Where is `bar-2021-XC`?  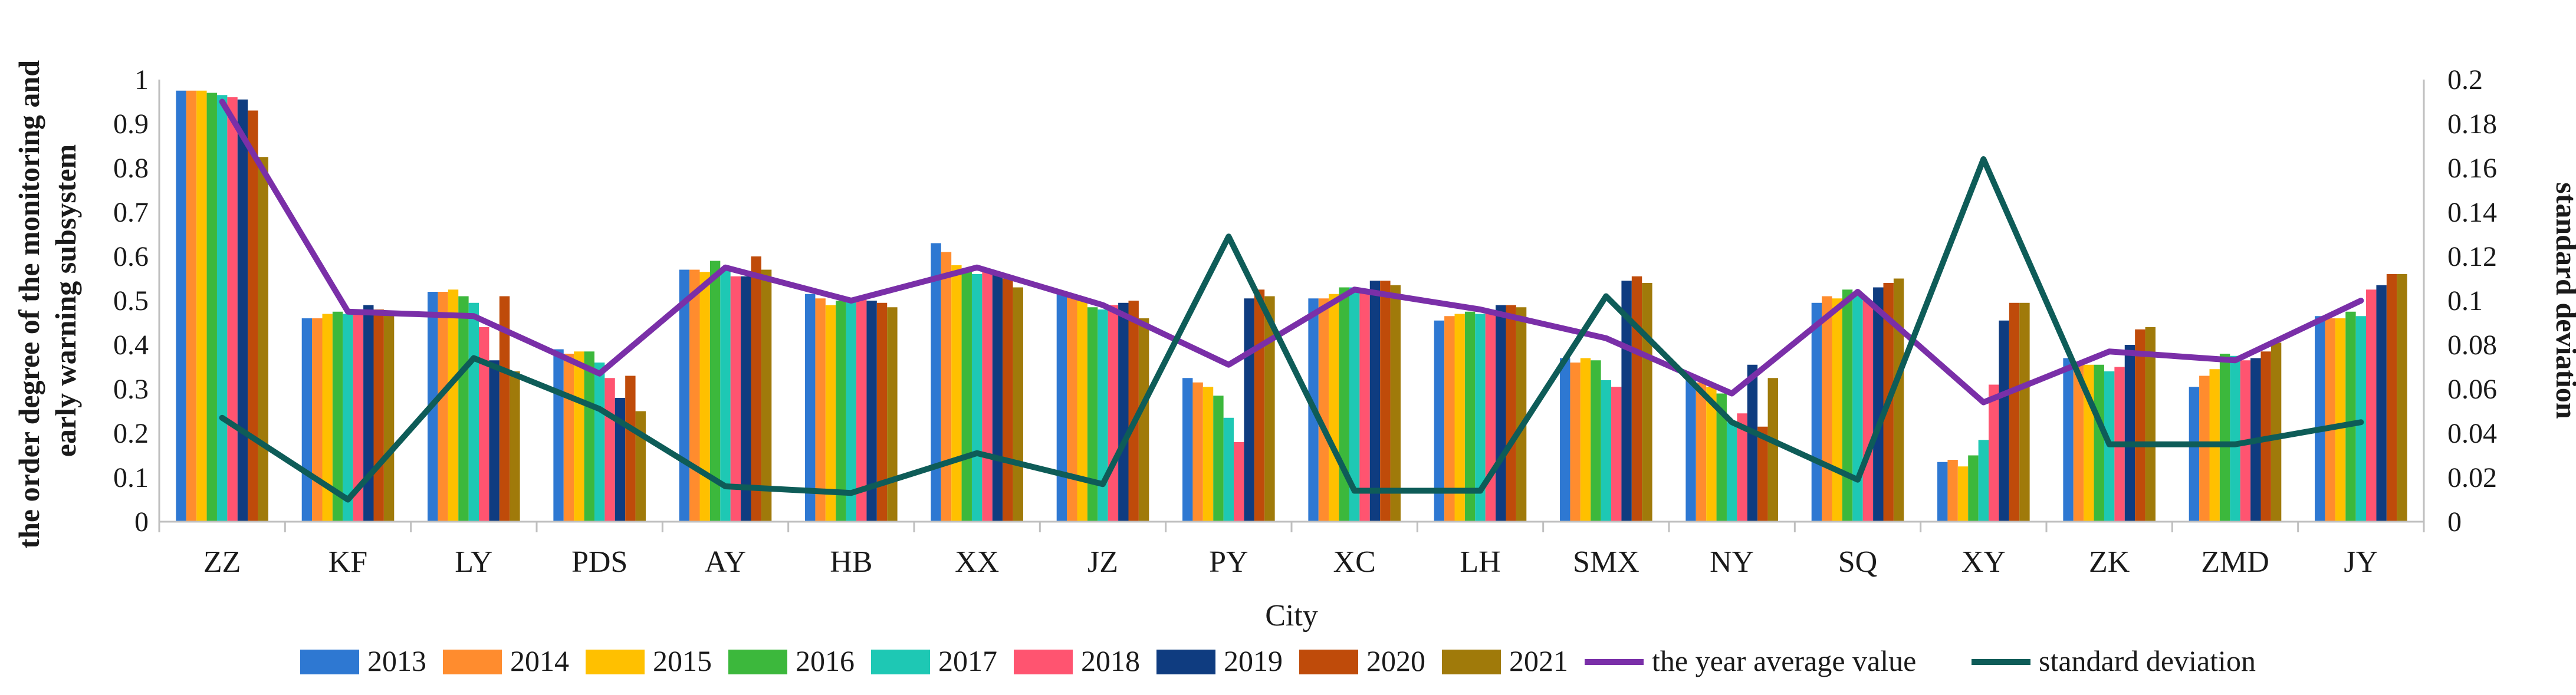
bar-2021-XC is located at coordinates (1395, 403).